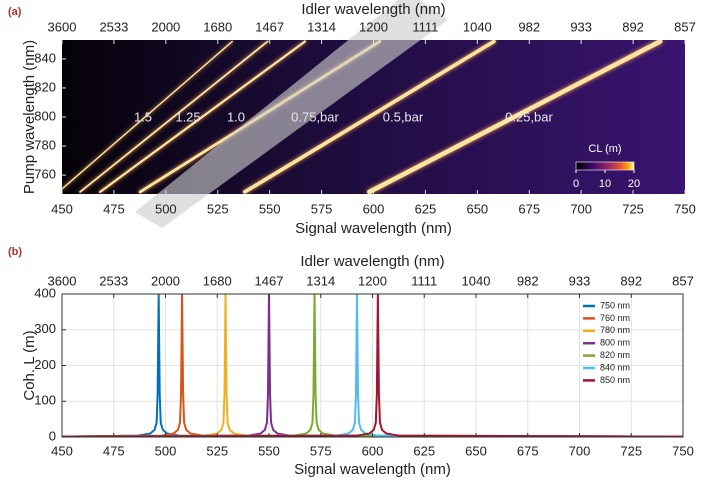  What do you see at coordinates (45, 400) in the screenshot?
I see `y-tick-label: 100` at bounding box center [45, 400].